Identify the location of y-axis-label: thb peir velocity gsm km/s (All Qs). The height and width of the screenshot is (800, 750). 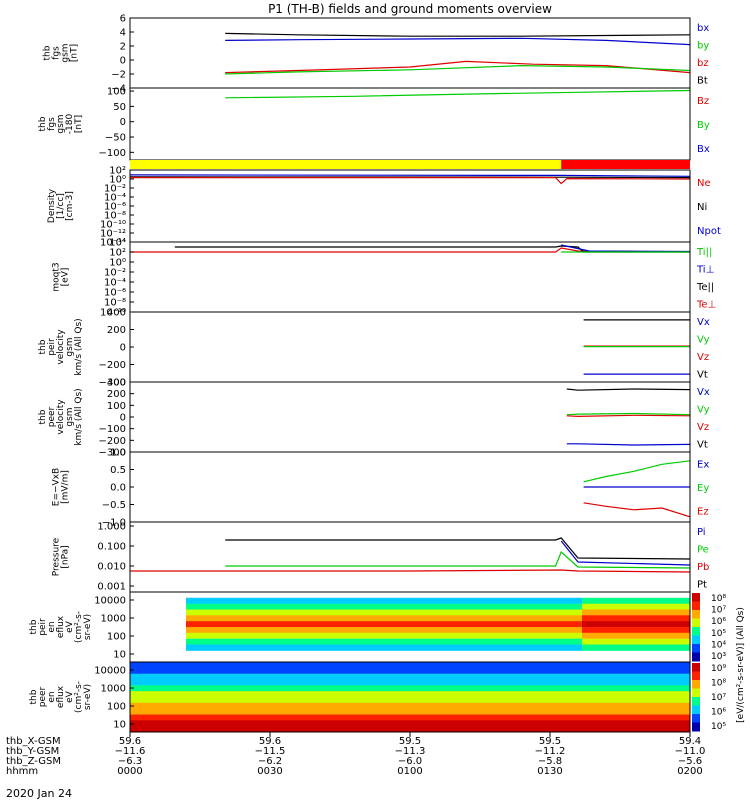
(61, 346).